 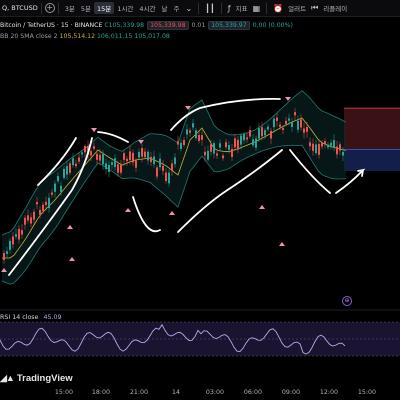 What do you see at coordinates (278, 8) in the screenshot?
I see `alert-icon: ⏰` at bounding box center [278, 8].